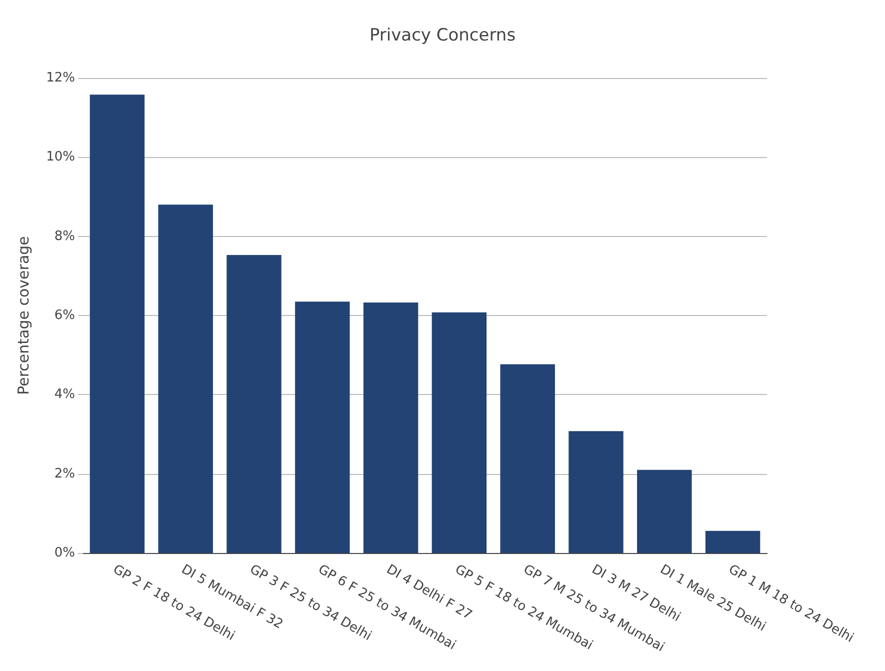  Describe the element at coordinates (64, 315) in the screenshot. I see `y-tick-label: 6%` at that location.